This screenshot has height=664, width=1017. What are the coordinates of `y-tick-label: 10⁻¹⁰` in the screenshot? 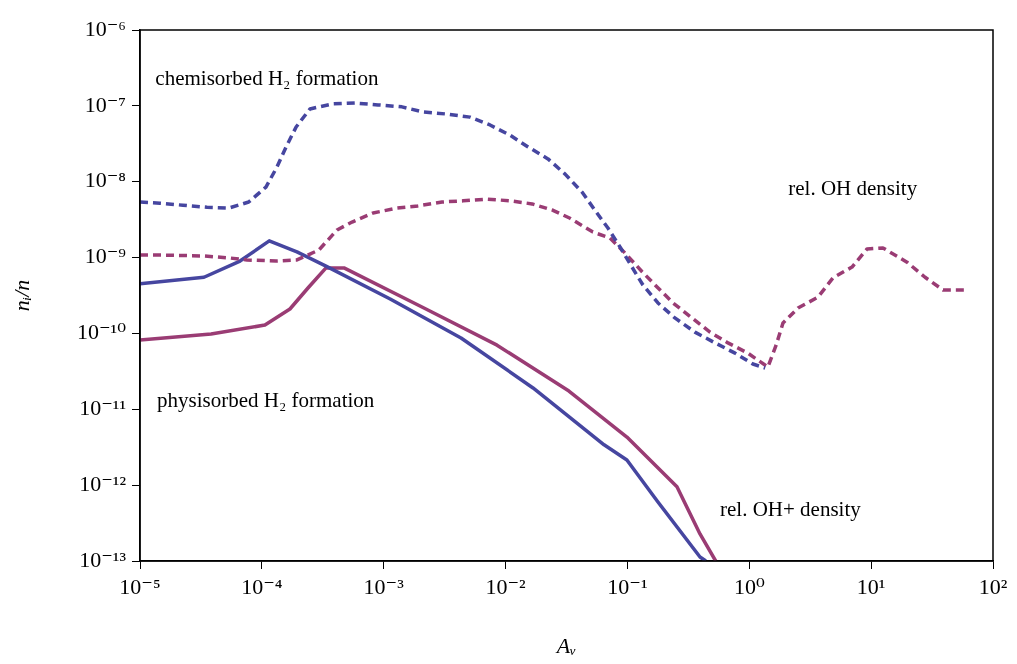 It's located at (101, 332).